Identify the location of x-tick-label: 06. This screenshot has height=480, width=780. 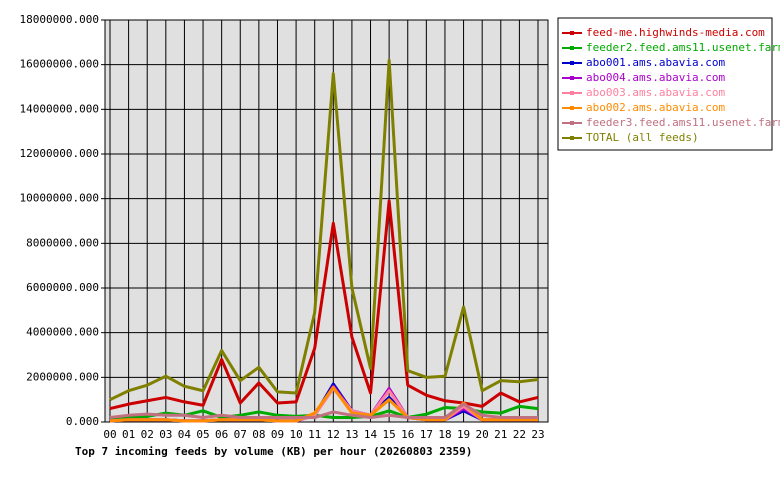
(221, 434).